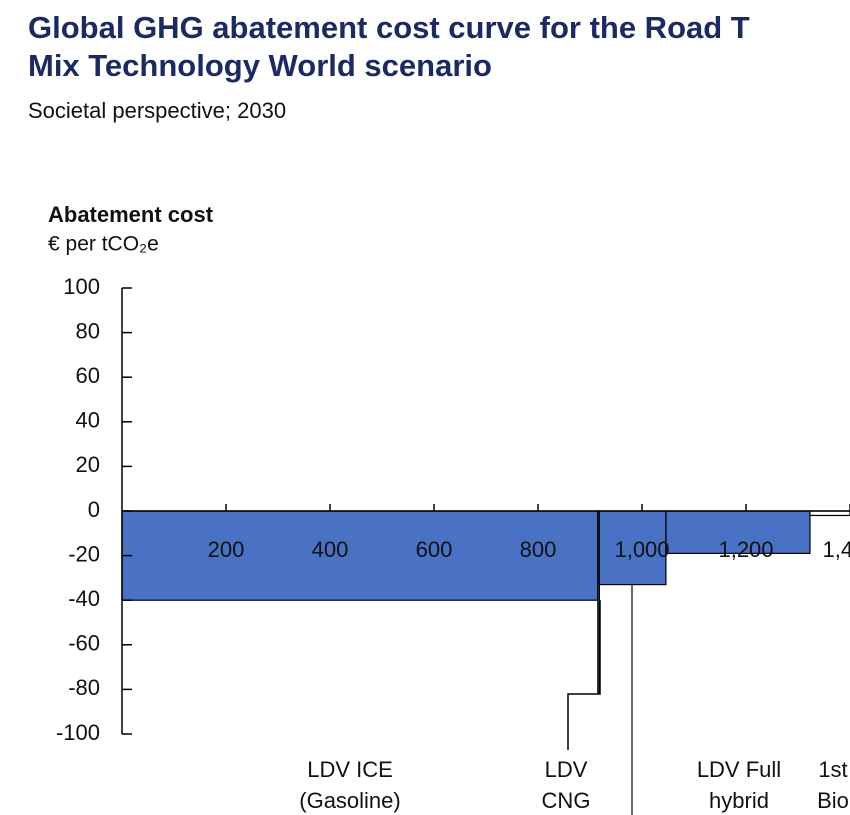 Image resolution: width=850 pixels, height=815 pixels. Describe the element at coordinates (350, 769) in the screenshot. I see `segment-label: LDV ICE` at that location.